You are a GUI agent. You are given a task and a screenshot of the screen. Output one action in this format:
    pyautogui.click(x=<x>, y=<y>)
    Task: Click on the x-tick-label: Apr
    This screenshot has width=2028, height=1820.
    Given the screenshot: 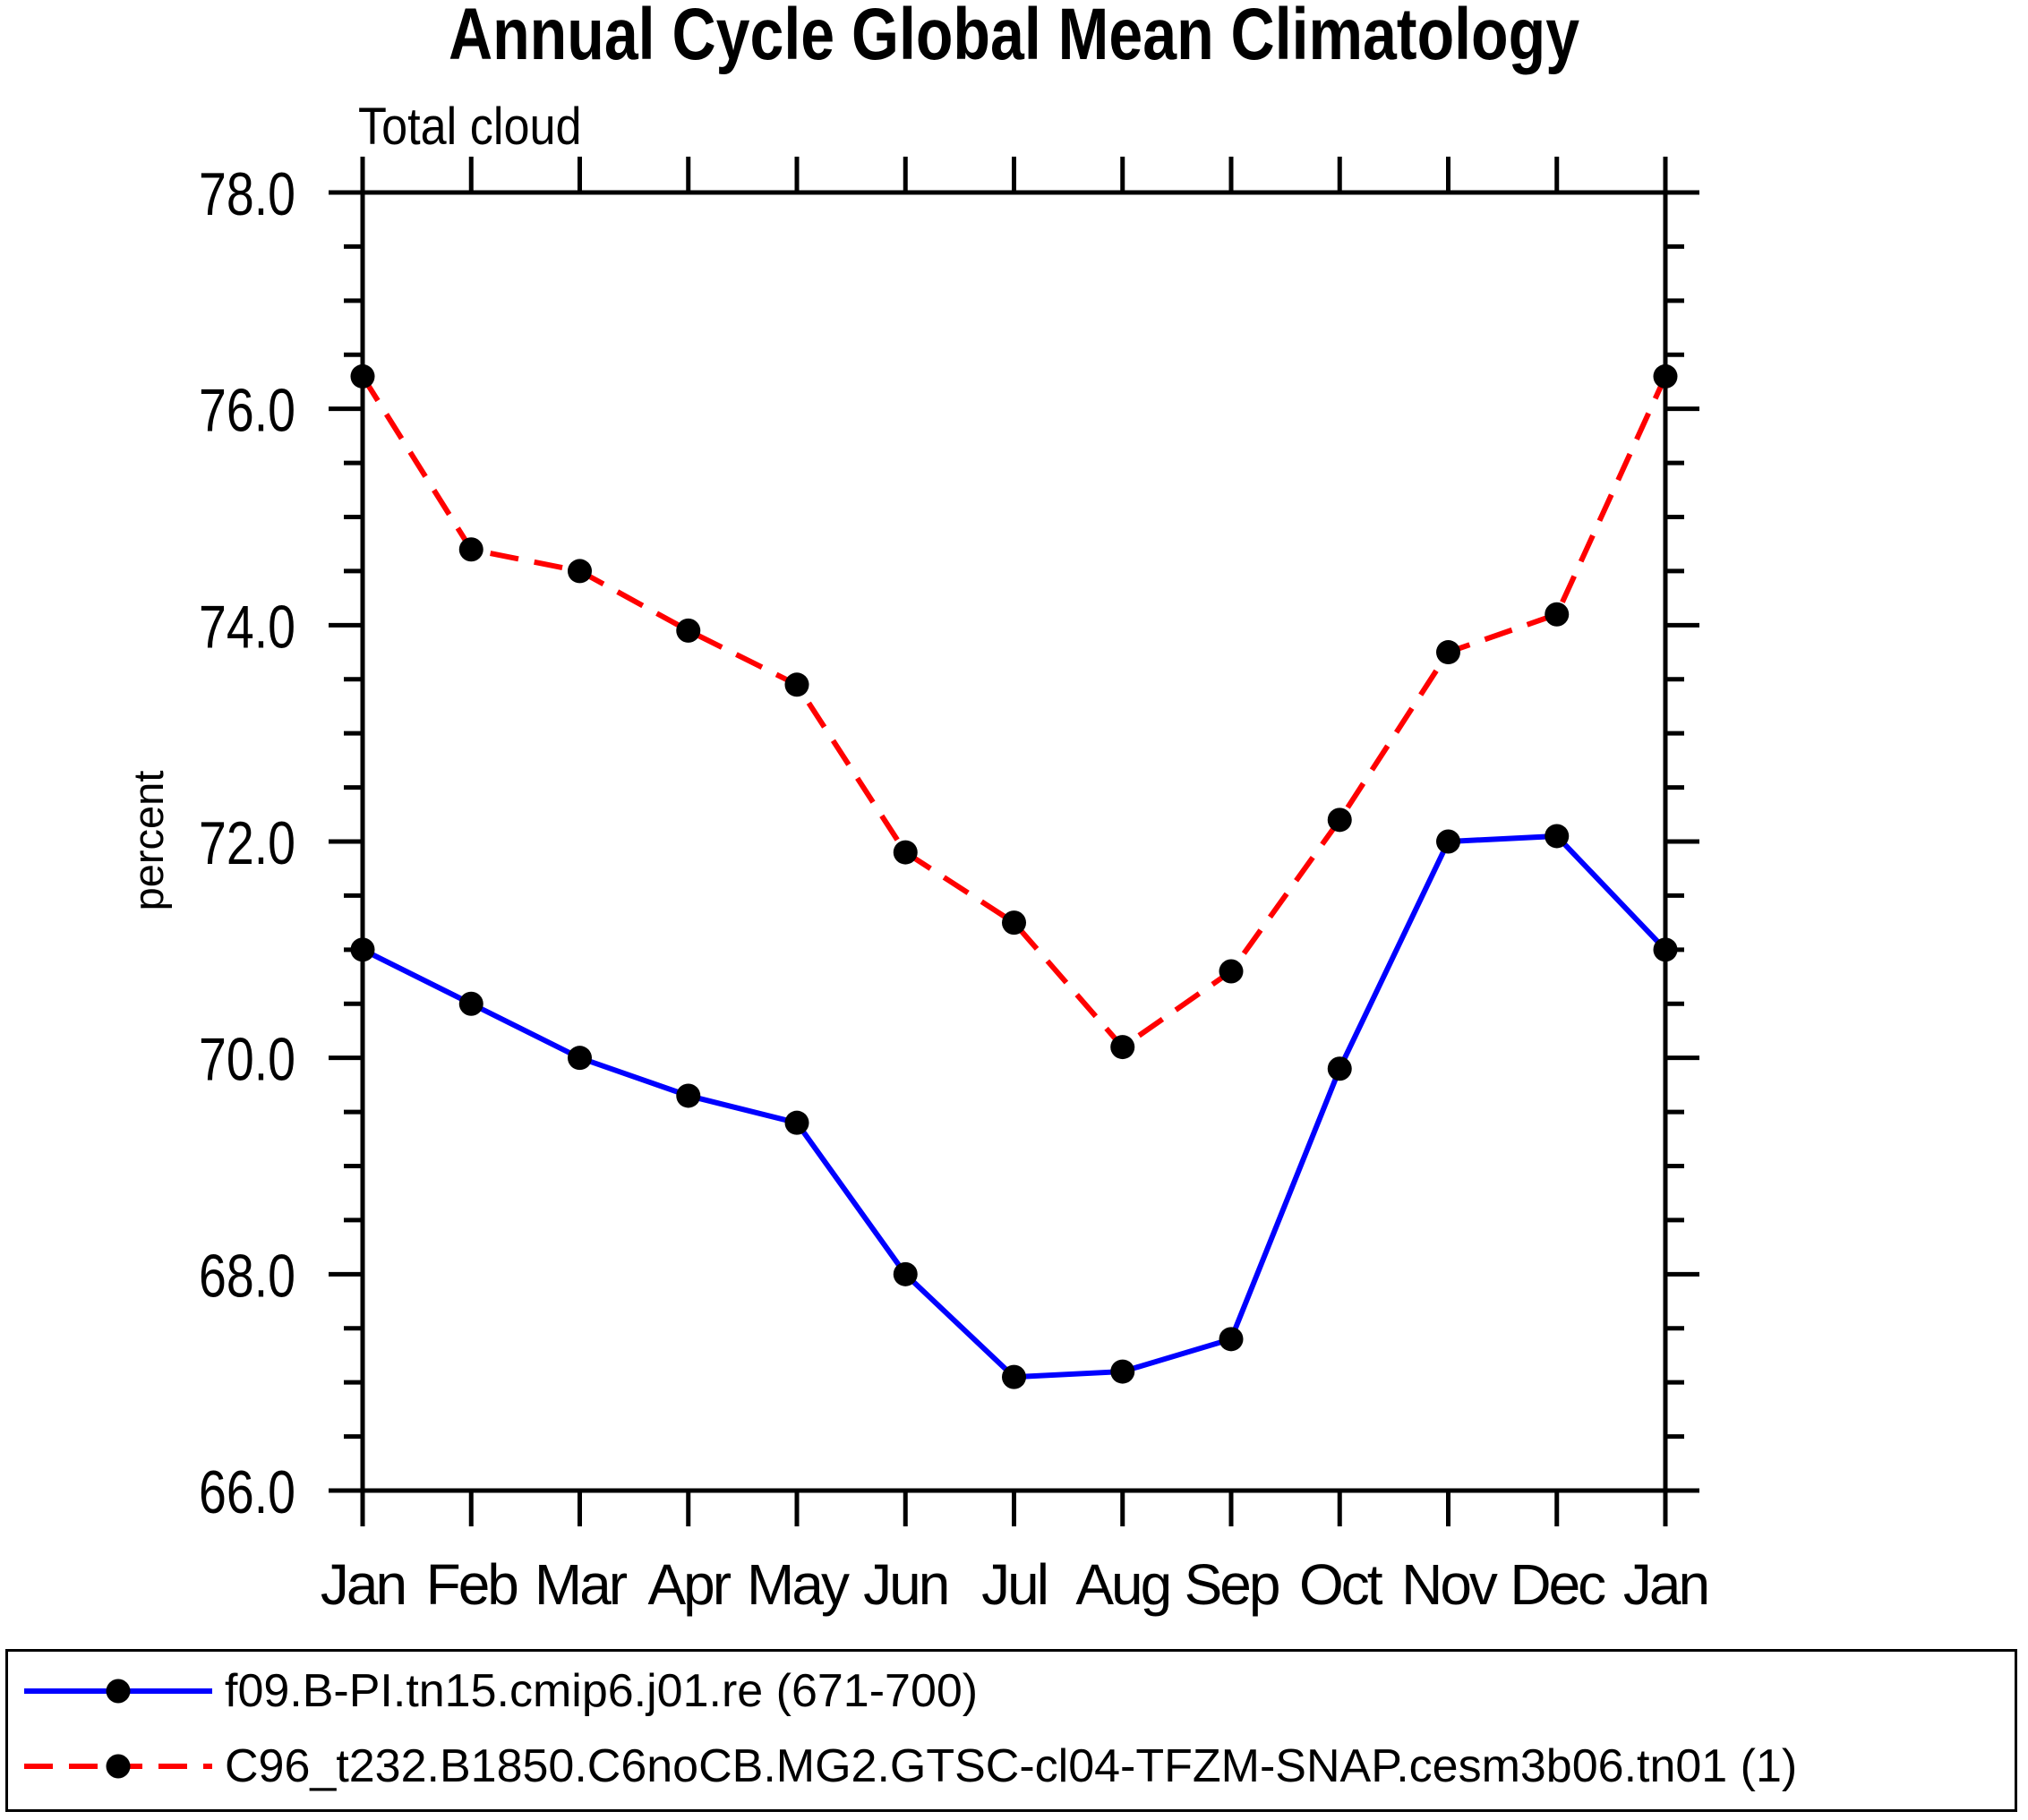 What is the action you would take?
    pyautogui.click(x=689, y=1584)
    